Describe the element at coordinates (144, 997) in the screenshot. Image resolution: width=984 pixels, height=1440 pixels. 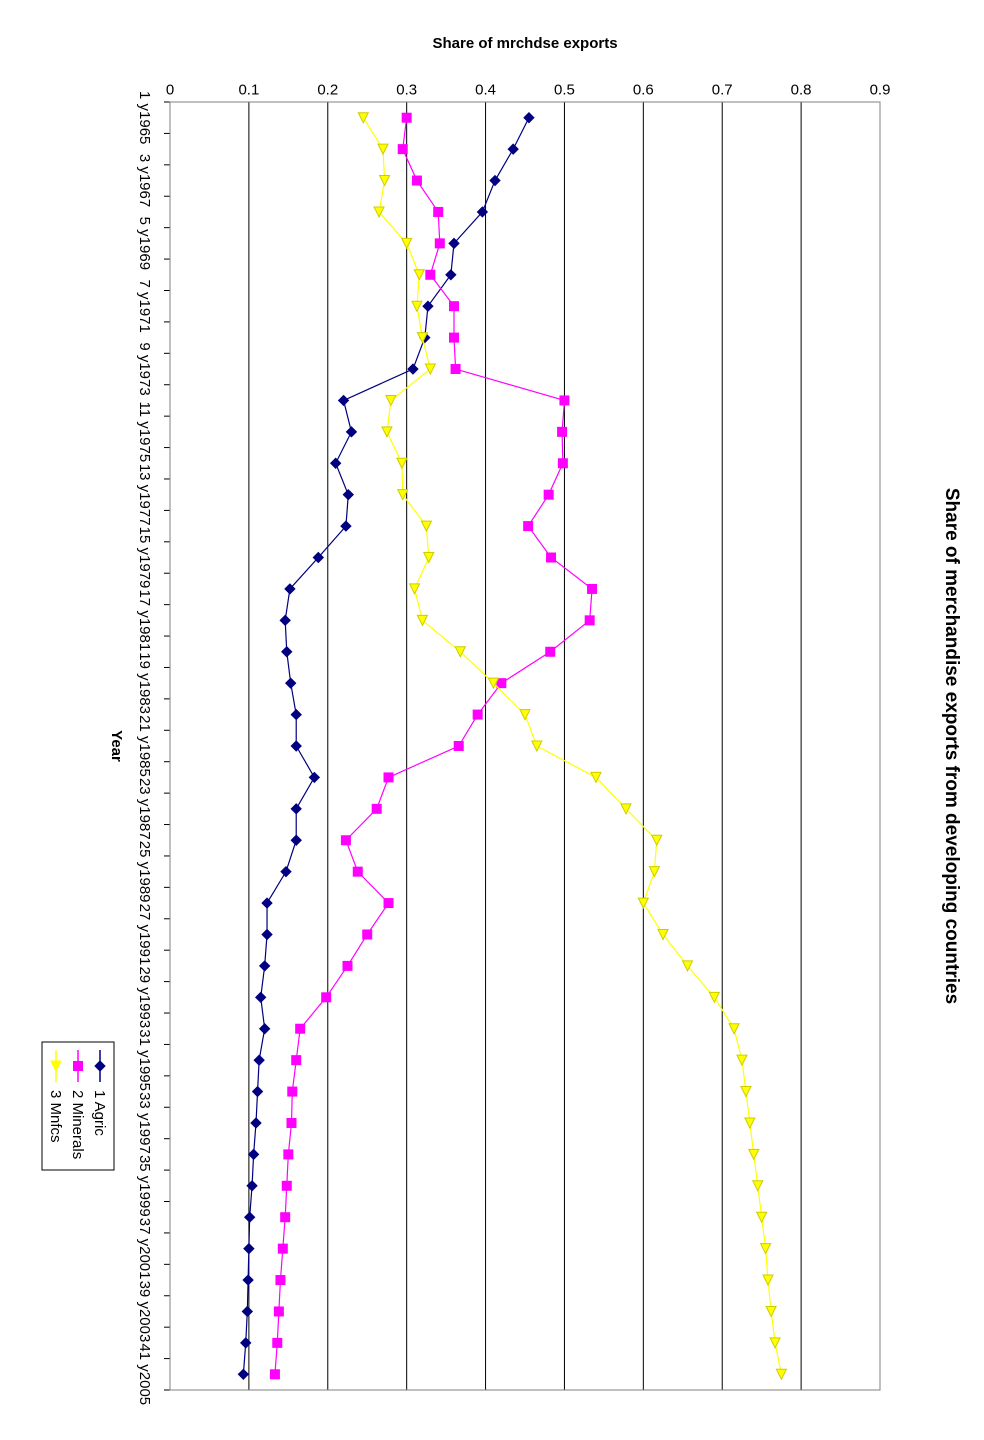
I see `x-tick-label: 29 y1993` at that location.